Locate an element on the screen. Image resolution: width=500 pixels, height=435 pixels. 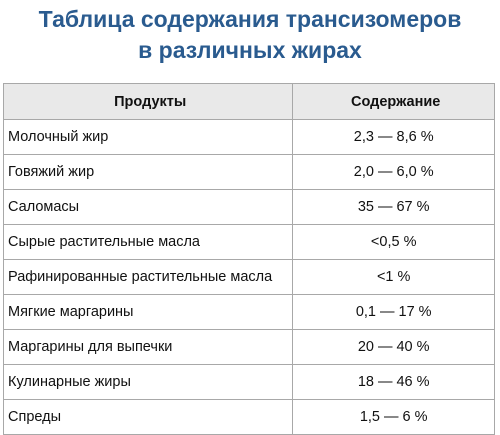
table-row: Говяжий жир 2,0 — 6,0 % is located at coordinates (248, 172).